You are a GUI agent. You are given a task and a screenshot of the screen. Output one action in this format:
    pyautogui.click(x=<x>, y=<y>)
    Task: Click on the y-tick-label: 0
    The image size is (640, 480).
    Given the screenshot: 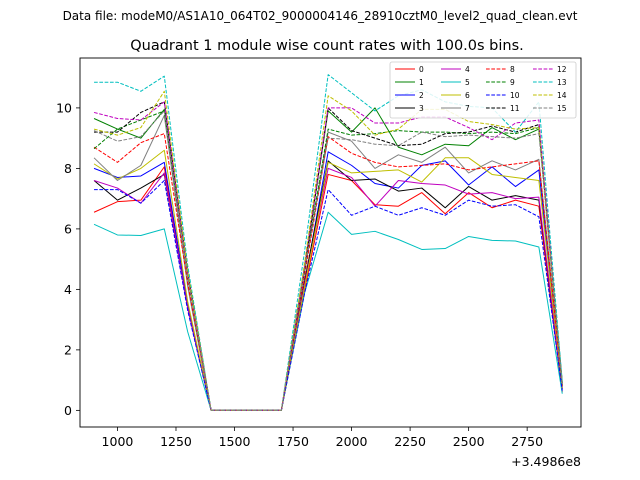 What is the action you would take?
    pyautogui.click(x=68, y=410)
    